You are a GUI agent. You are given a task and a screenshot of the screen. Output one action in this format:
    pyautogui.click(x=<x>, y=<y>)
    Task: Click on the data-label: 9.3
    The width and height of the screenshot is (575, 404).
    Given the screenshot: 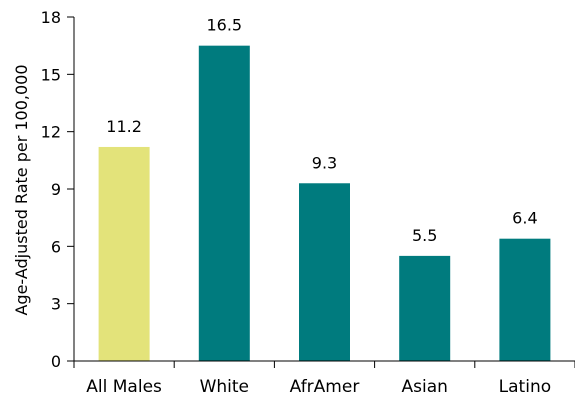 What is the action you would take?
    pyautogui.click(x=324, y=162)
    